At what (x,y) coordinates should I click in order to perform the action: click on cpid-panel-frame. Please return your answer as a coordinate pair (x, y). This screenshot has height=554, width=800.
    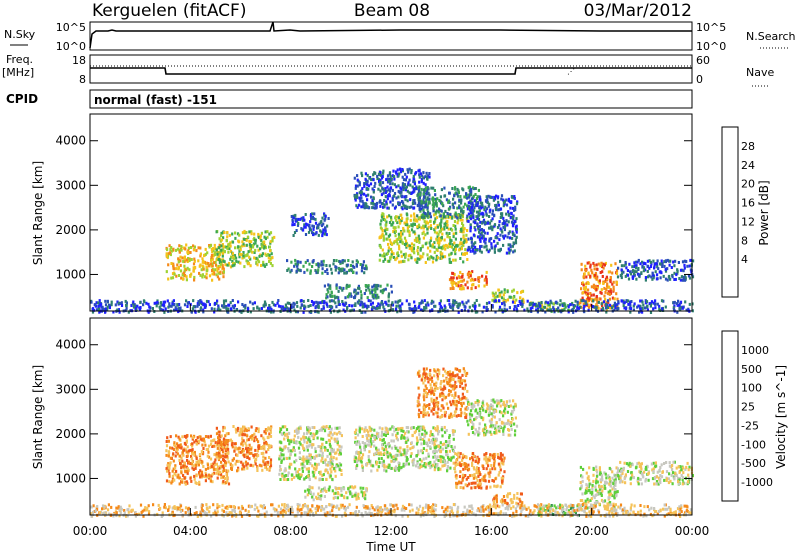
    Looking at the image, I should click on (391, 99).